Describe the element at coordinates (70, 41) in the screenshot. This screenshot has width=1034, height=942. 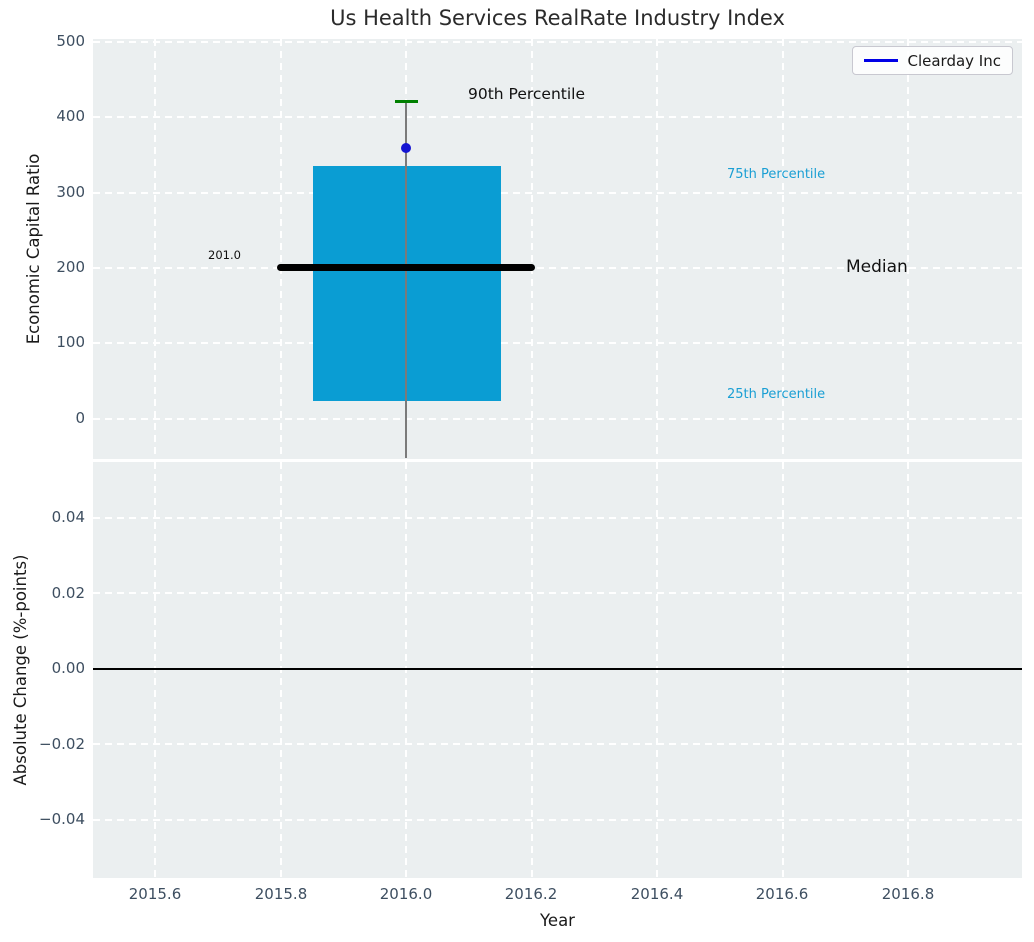
I see `ytick-label: 500` at that location.